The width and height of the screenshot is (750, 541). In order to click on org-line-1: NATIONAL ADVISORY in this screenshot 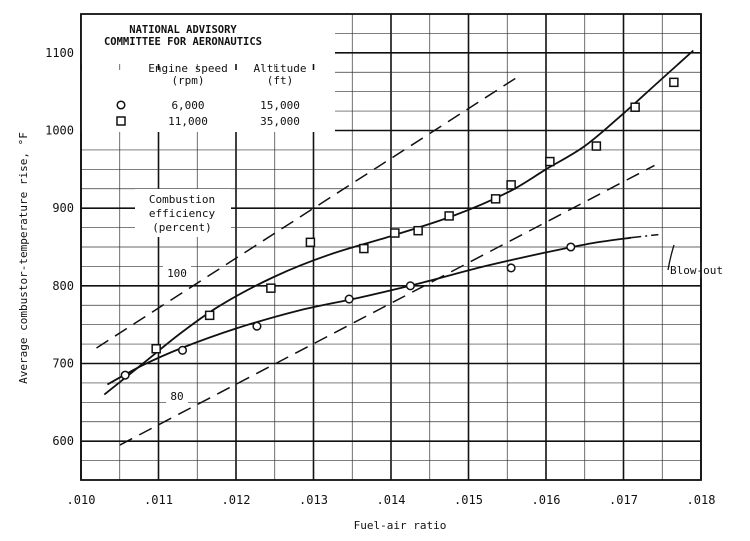, I will do `click(183, 30)`.